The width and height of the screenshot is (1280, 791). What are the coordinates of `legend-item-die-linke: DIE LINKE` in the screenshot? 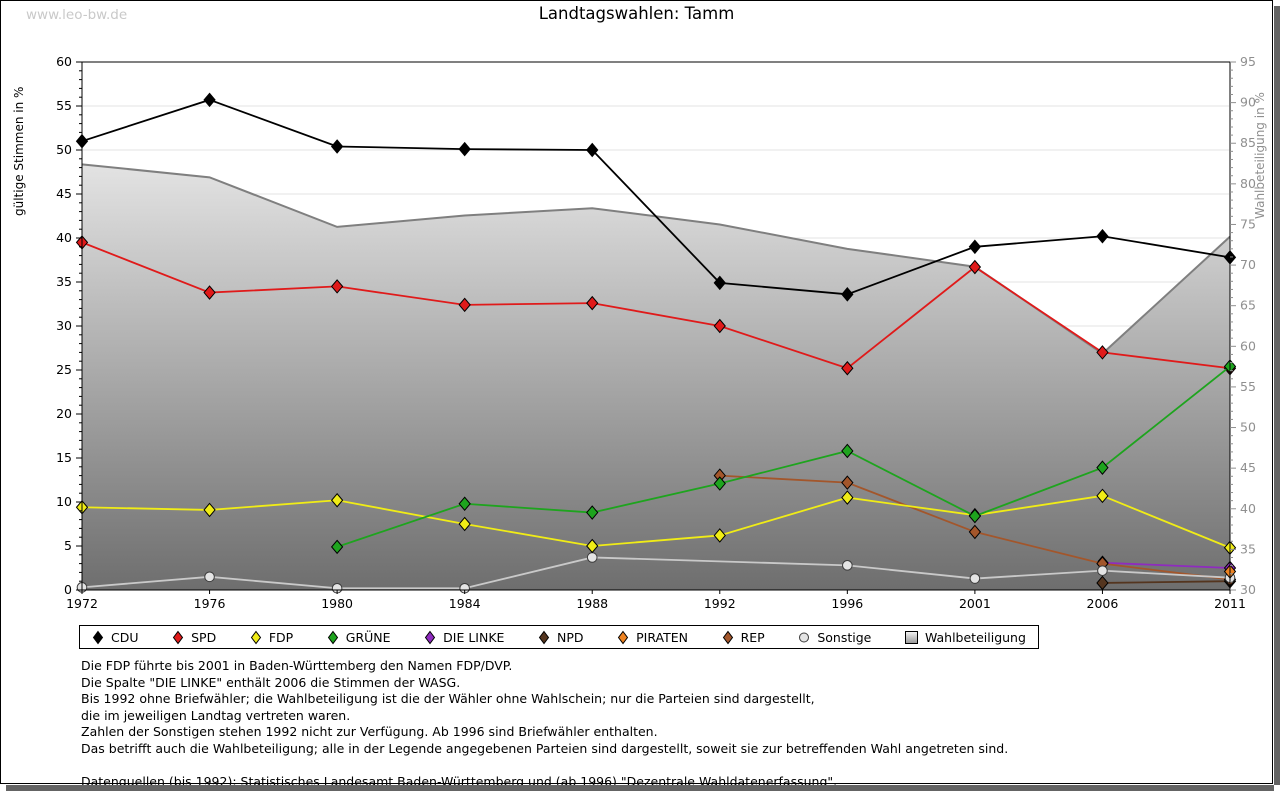 It's located at (464, 637).